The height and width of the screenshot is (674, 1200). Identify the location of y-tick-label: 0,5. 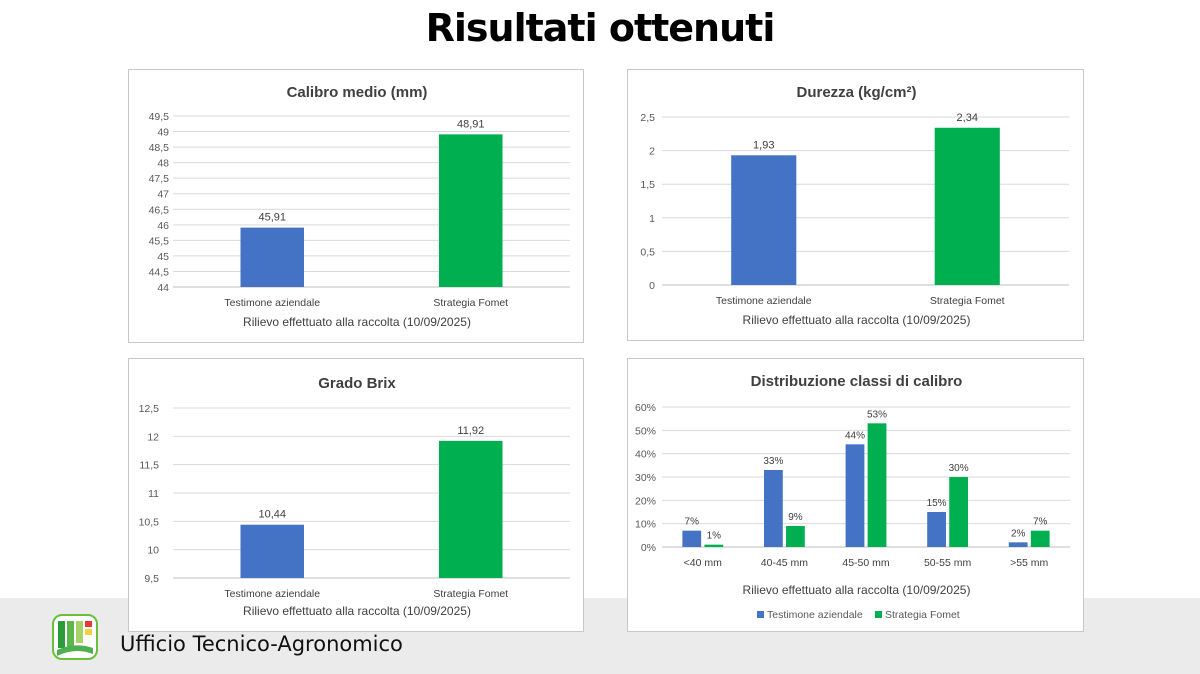
(647, 252).